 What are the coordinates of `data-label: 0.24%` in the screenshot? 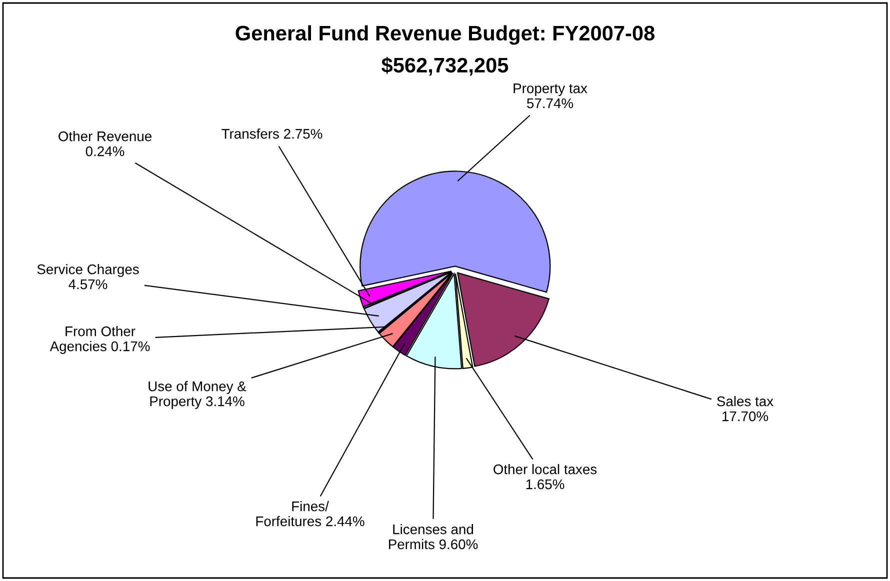 It's located at (105, 151).